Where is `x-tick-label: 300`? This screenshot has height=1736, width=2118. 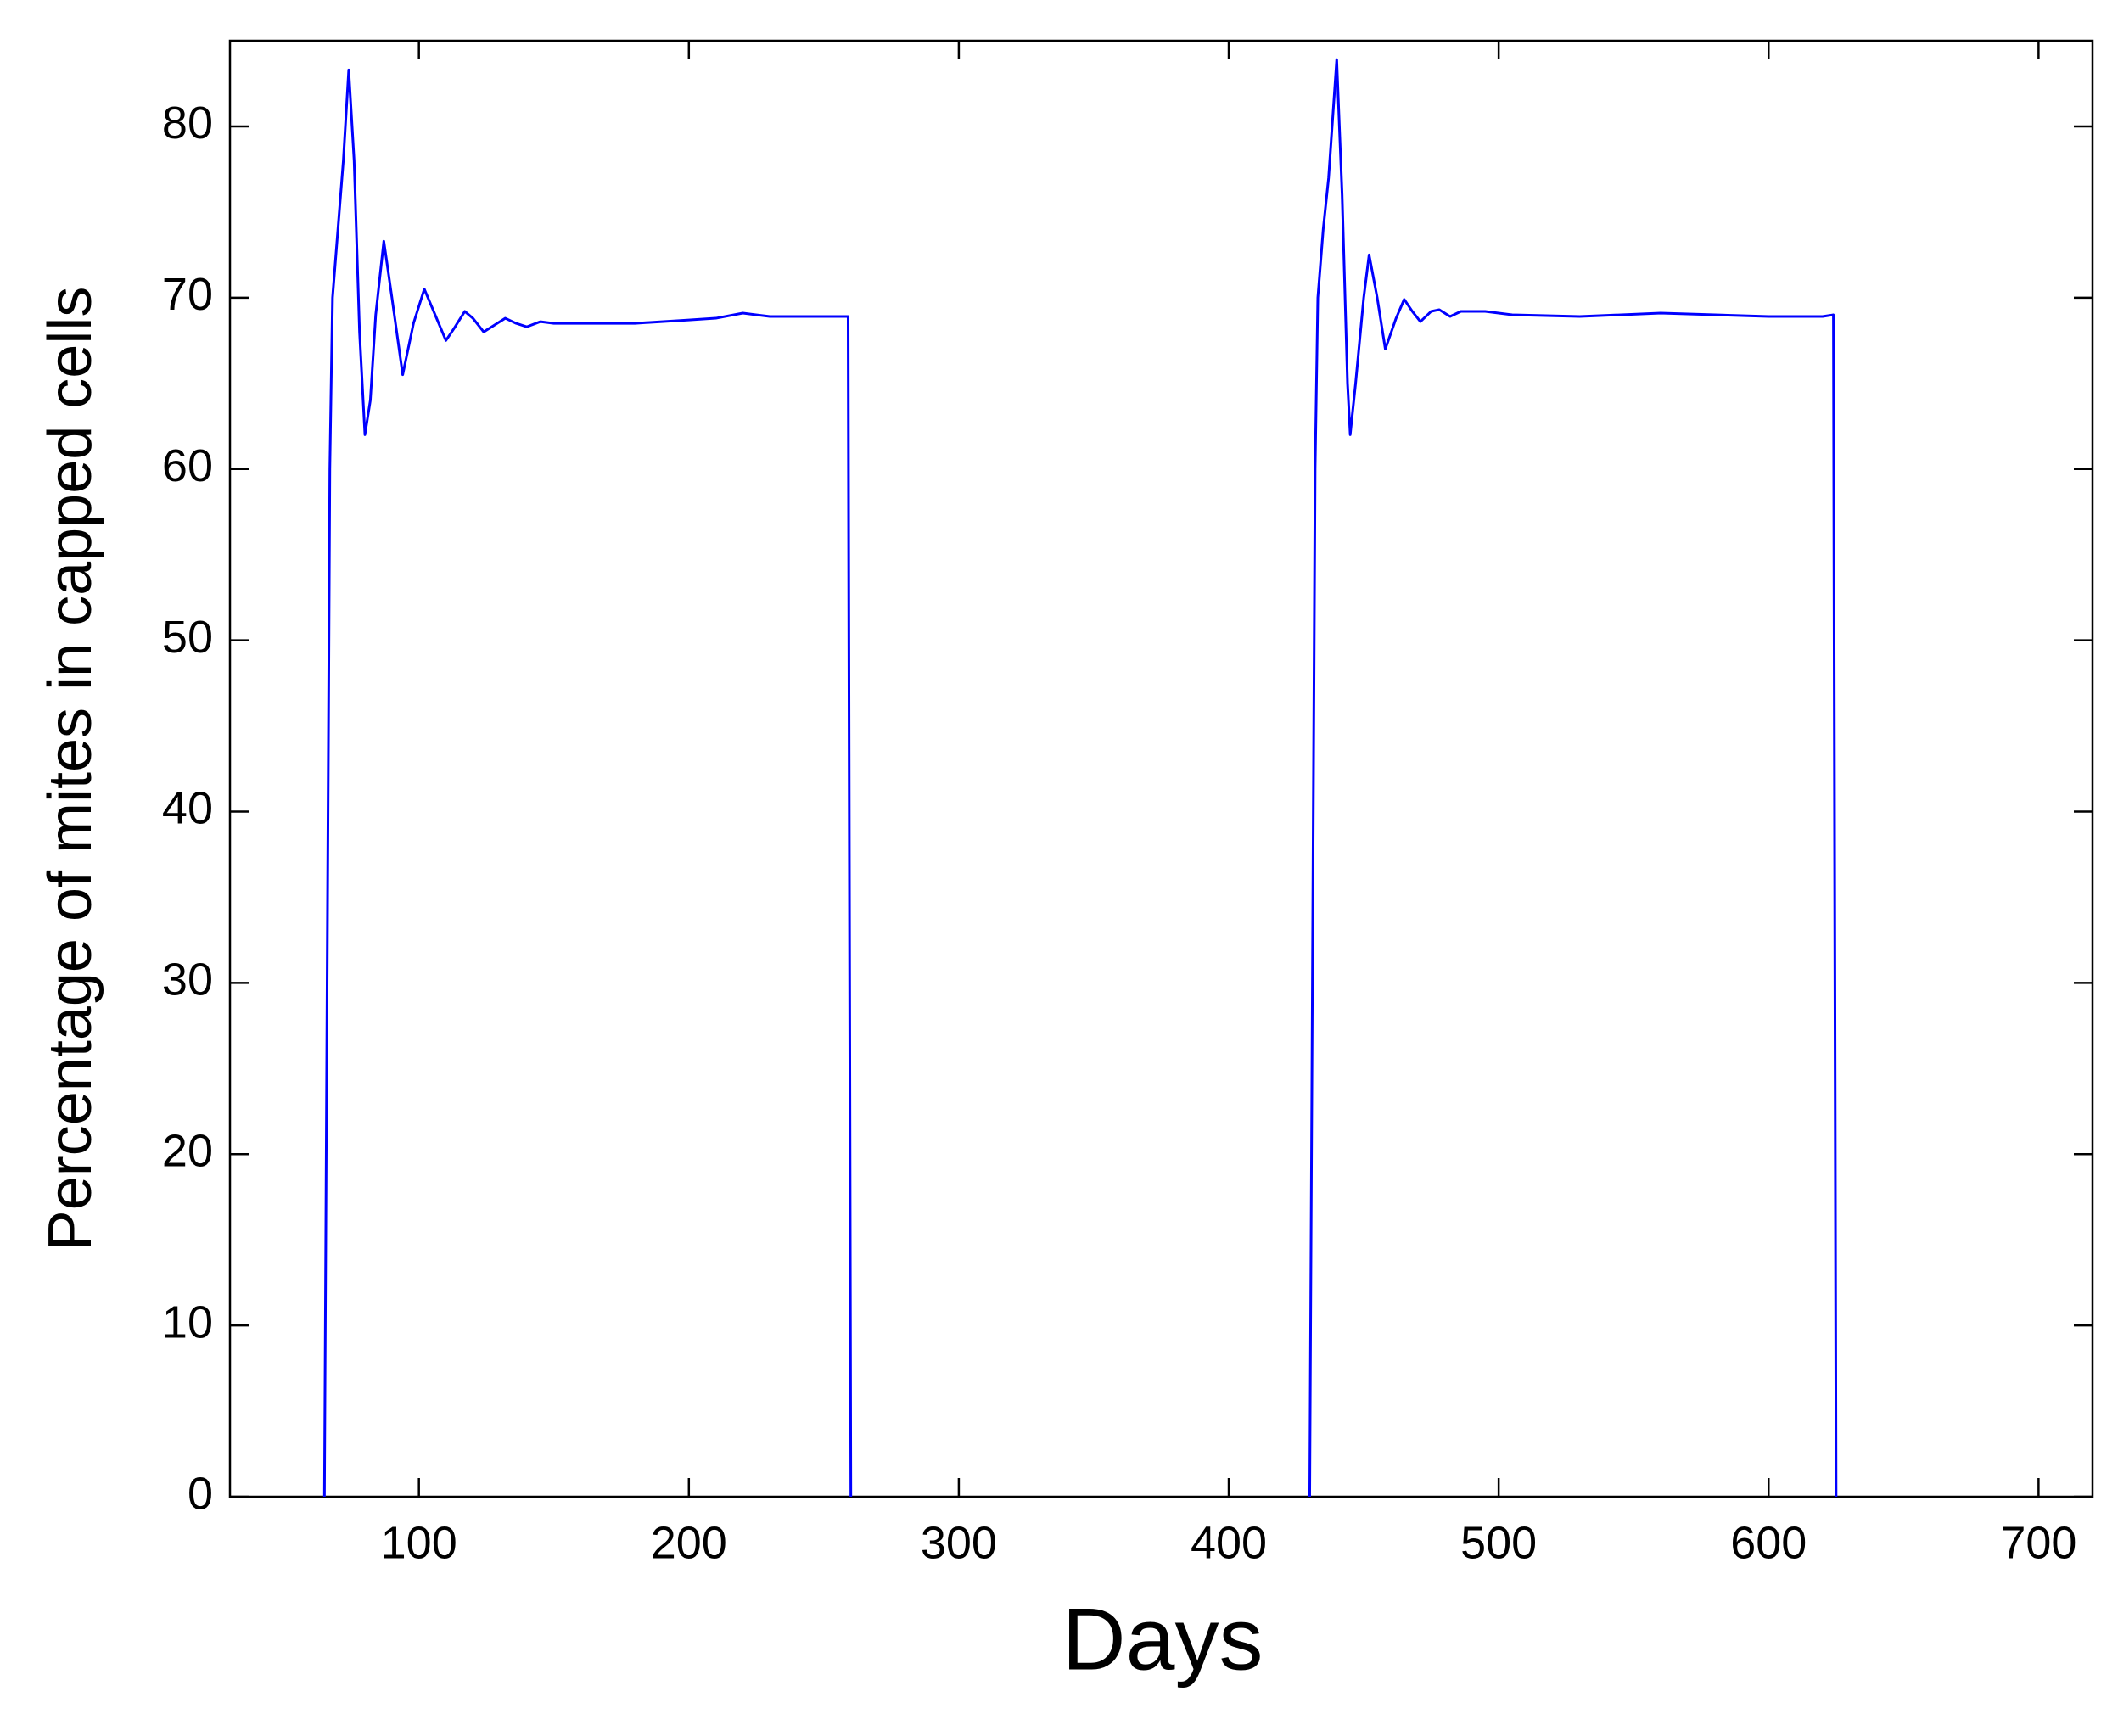 x-tick-label: 300 is located at coordinates (959, 1543).